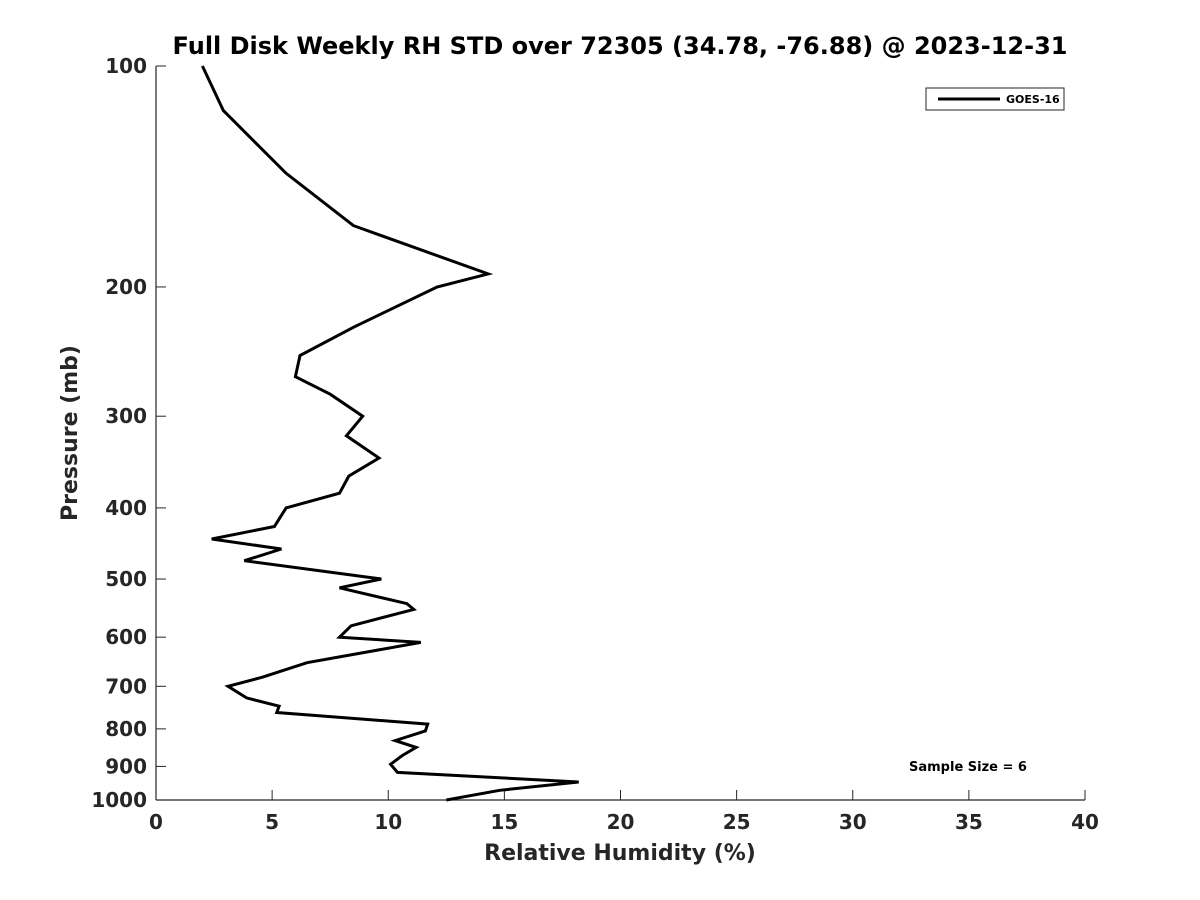 Image resolution: width=1200 pixels, height=900 pixels. Describe the element at coordinates (128, 433) in the screenshot. I see `y-axis-ticks: 100 200 300 400 500 600 700 800 900 1000` at that location.